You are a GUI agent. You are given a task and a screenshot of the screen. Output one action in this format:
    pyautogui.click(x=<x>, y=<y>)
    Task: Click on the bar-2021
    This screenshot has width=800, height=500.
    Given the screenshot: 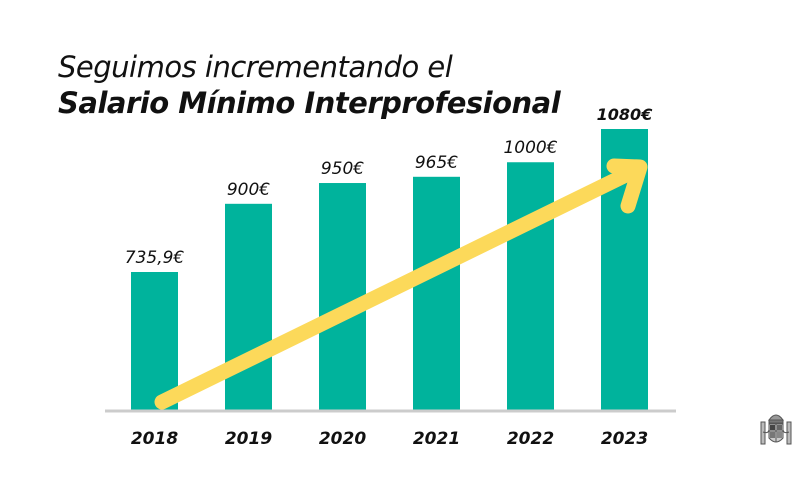 What is the action you would take?
    pyautogui.click(x=436, y=293)
    